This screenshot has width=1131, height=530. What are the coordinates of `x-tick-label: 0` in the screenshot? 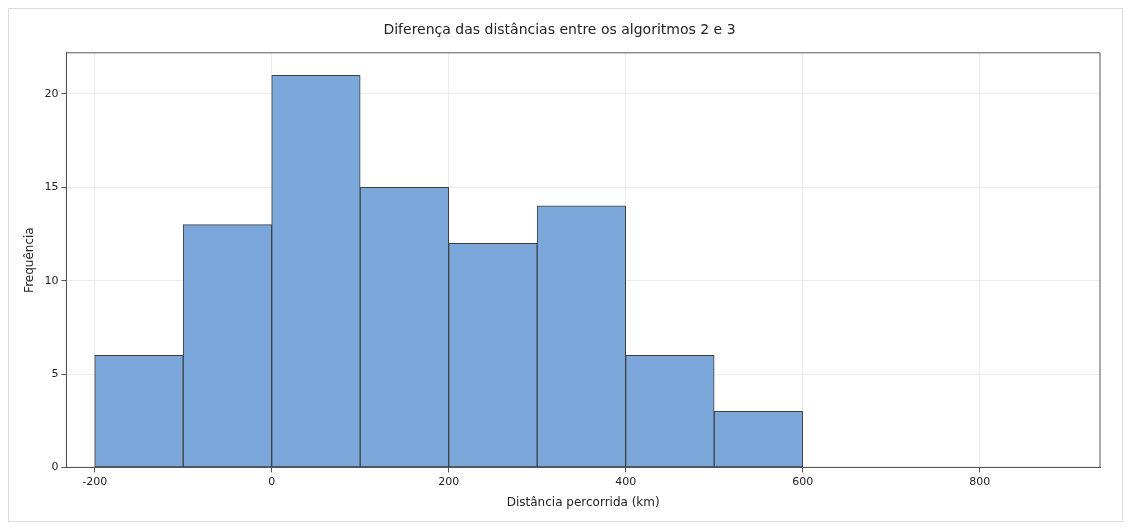 It's located at (272, 481).